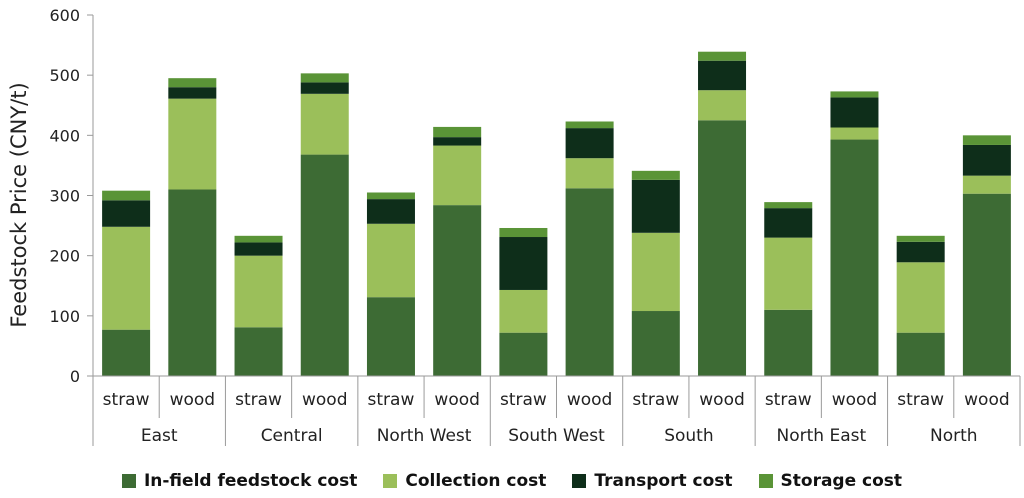 The width and height of the screenshot is (1024, 498). What do you see at coordinates (688, 436) in the screenshot?
I see `x-group-label: South` at bounding box center [688, 436].